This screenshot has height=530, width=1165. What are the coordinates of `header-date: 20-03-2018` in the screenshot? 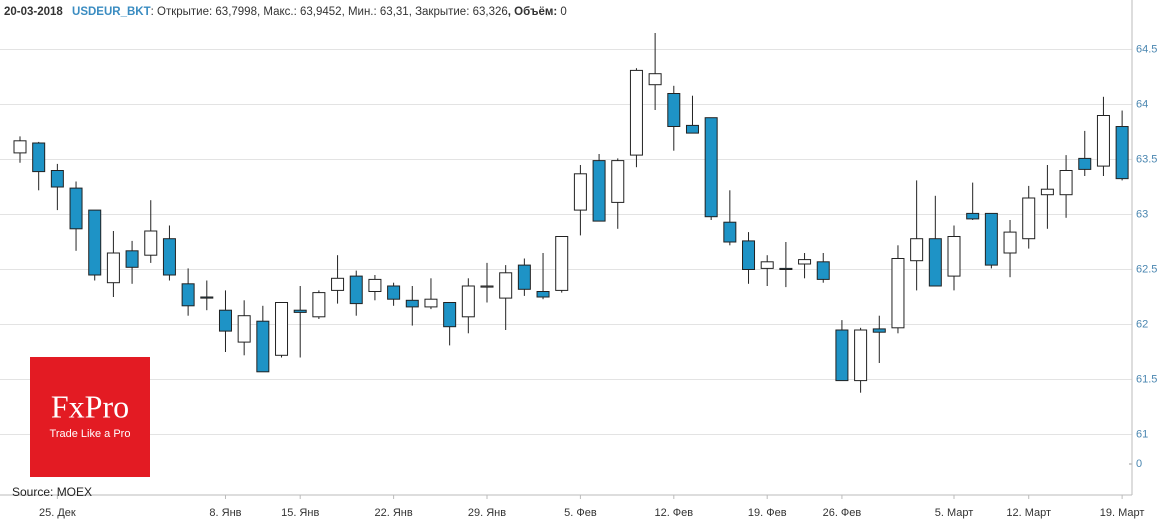 It's located at (33, 12).